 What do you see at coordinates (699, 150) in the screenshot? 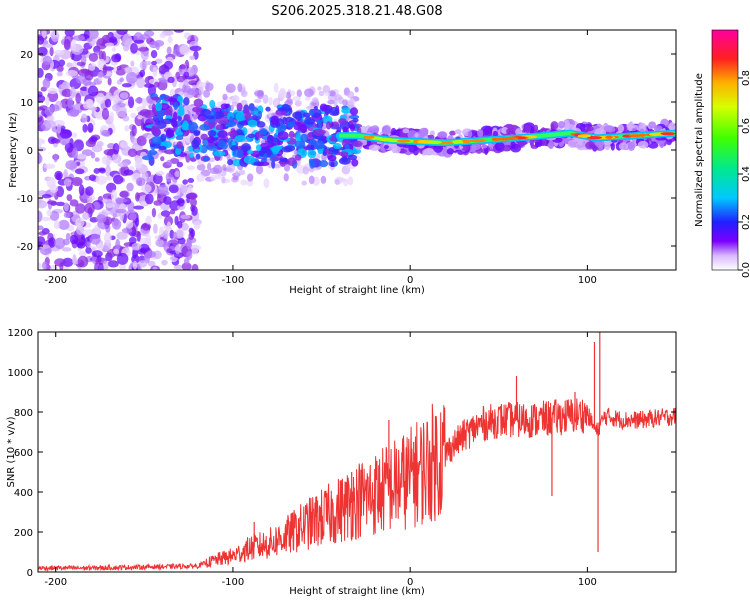
I see `colorbar-label: Normalized spectral amplitude` at bounding box center [699, 150].